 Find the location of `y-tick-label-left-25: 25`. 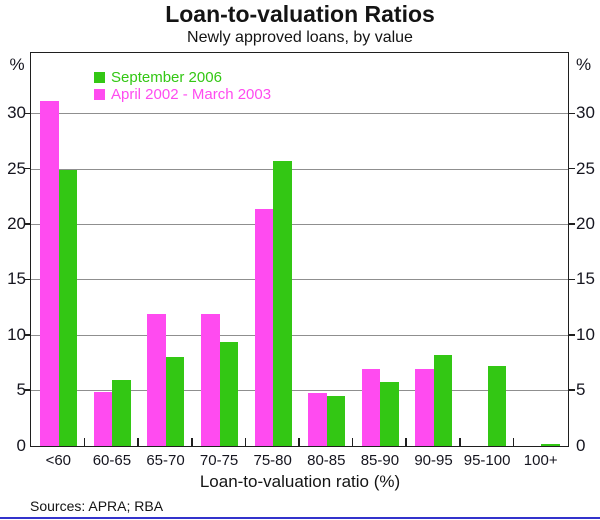

y-tick-label-left-25: 25 is located at coordinates (16, 168).